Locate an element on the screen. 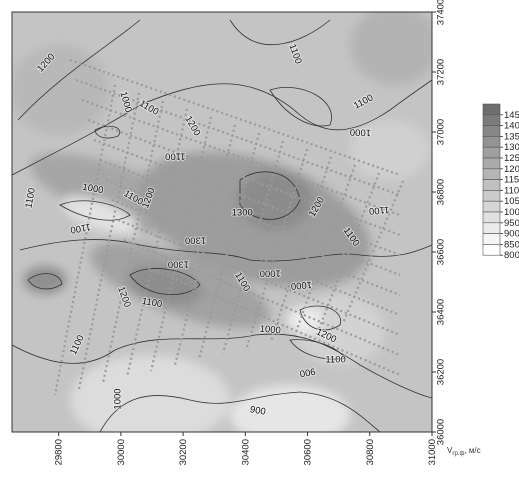 This screenshot has width=519, height=492. x-tick-label: 29800 is located at coordinates (59, 452).